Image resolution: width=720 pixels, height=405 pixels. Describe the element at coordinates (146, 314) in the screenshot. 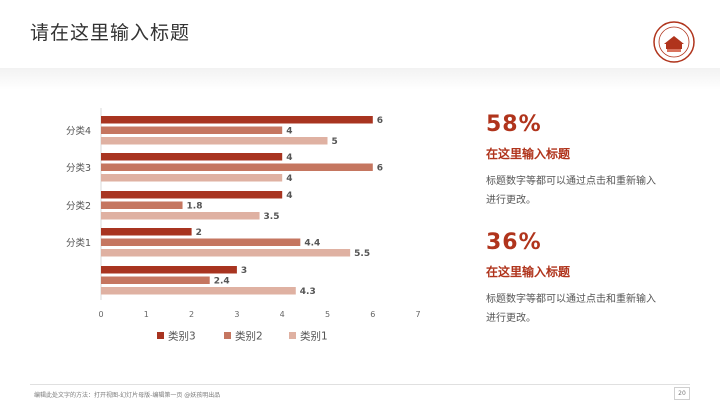

I see `x-tick-label: 1` at that location.